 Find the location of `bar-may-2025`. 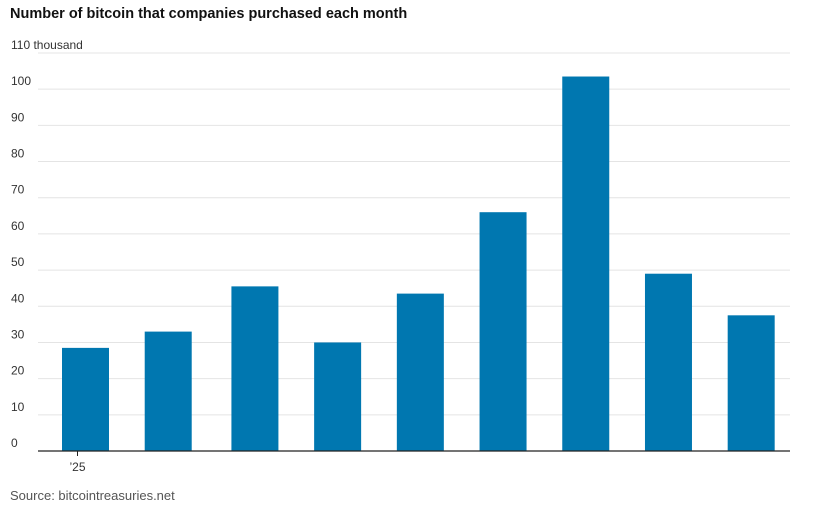

bar-may-2025 is located at coordinates (420, 372).